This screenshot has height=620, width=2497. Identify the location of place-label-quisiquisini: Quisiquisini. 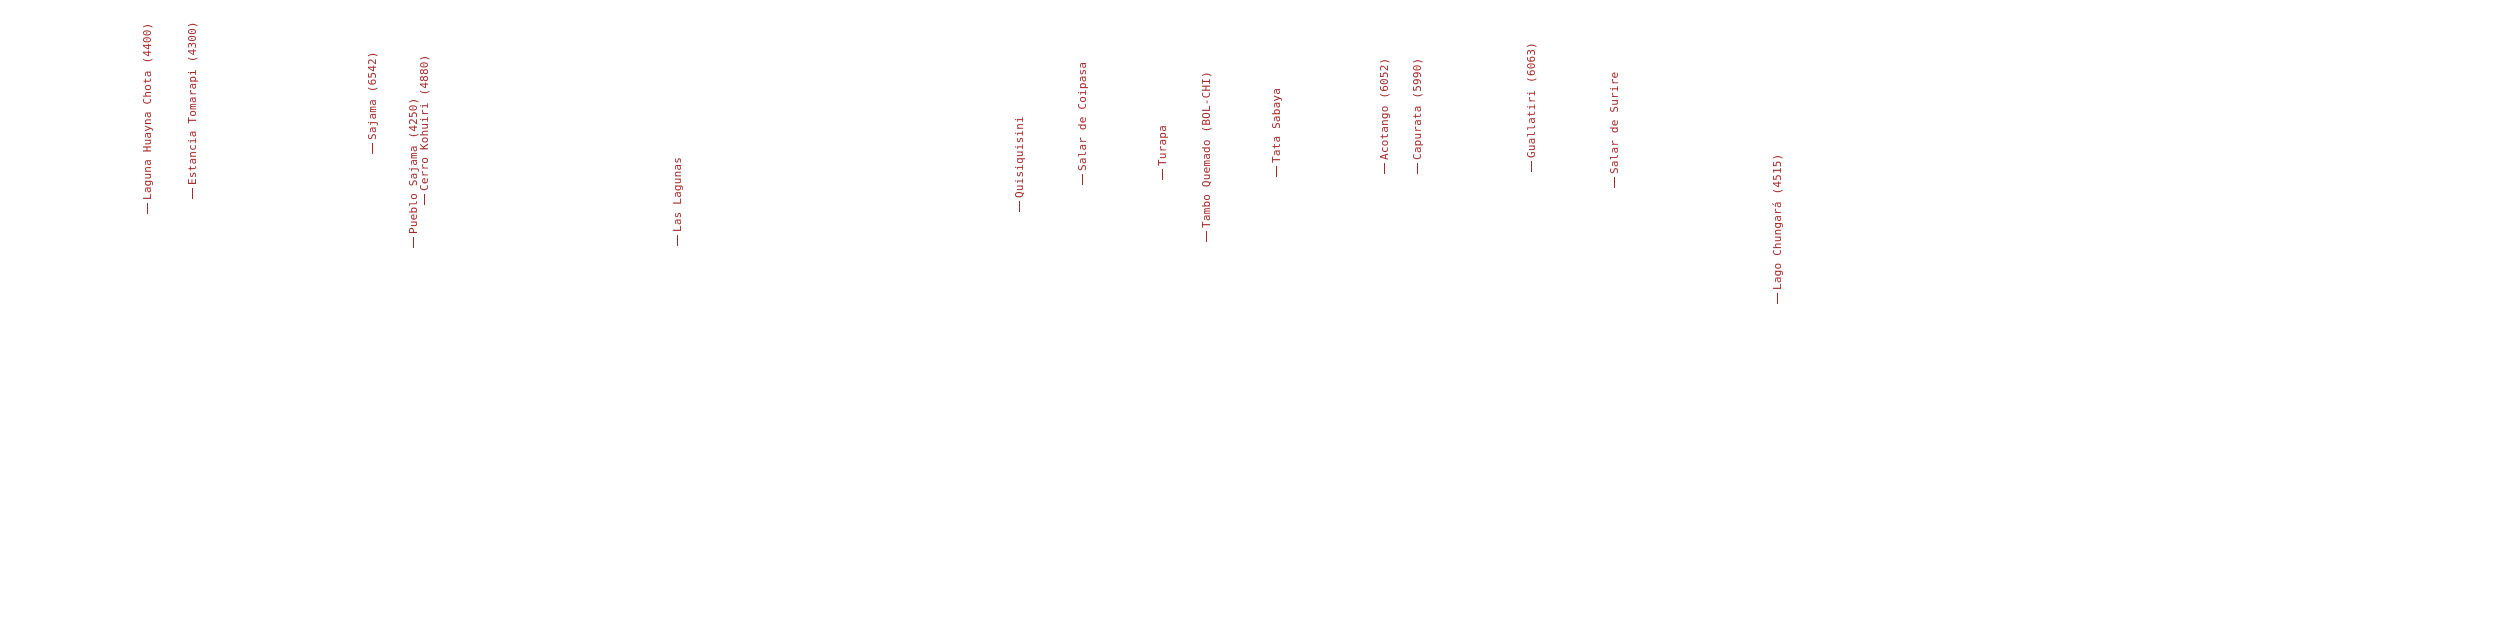
(1019, 164).